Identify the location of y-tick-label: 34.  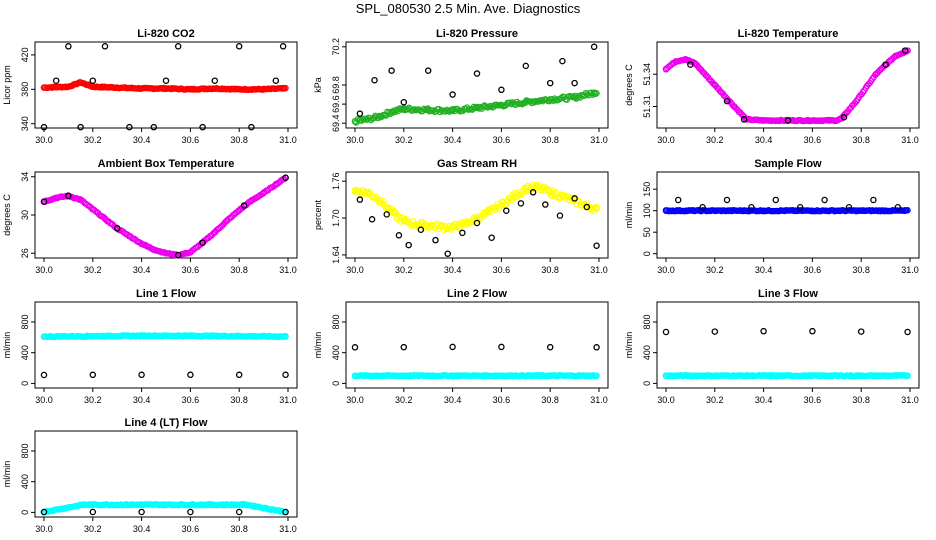
(25, 177).